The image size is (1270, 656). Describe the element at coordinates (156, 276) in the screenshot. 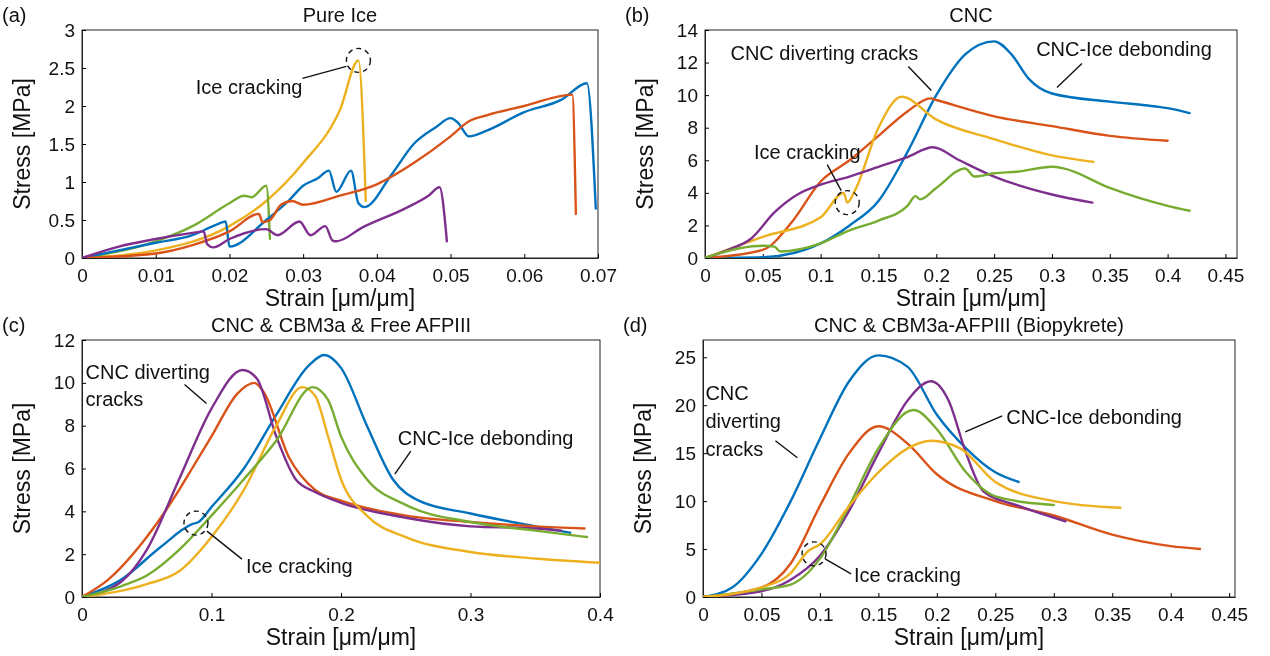

I see `x-tick-label: 0.01` at that location.